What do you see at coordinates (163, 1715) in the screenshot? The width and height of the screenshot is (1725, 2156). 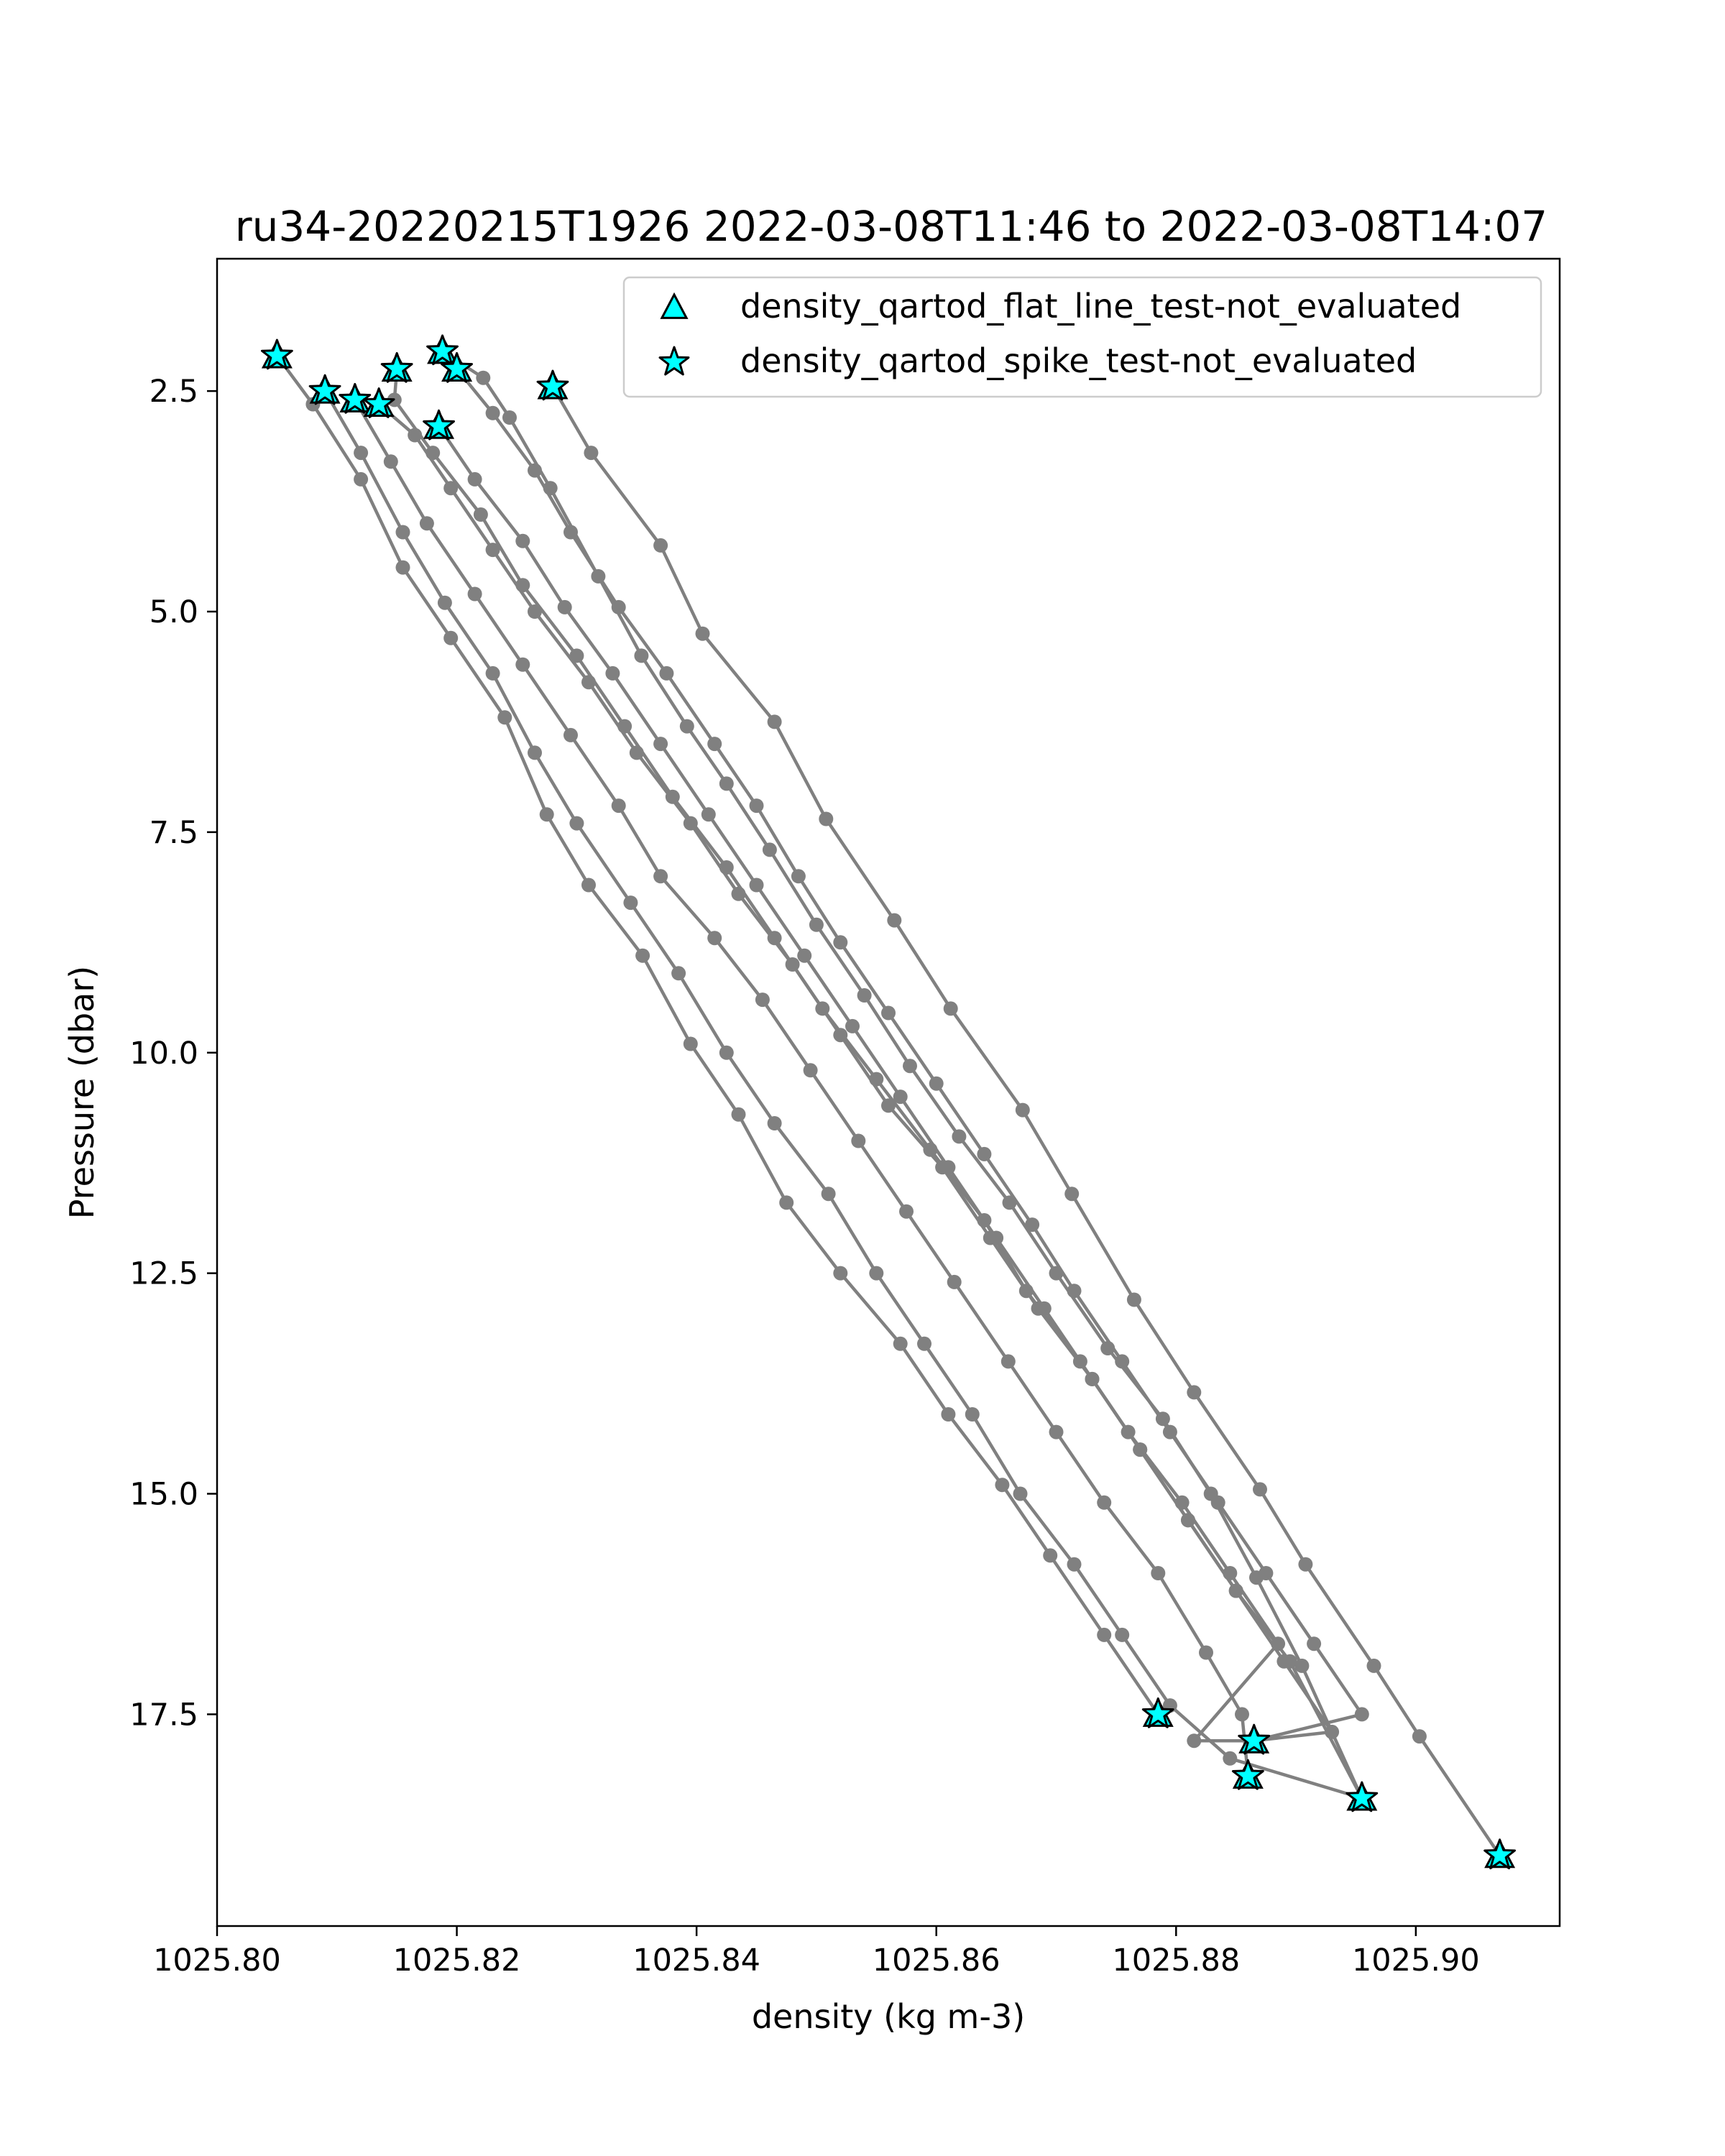 I see `y-tick-label: 17.5` at bounding box center [163, 1715].